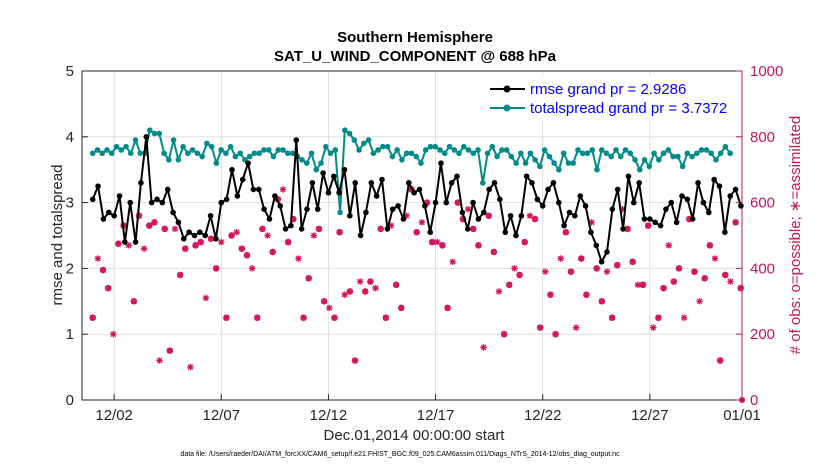 The height and width of the screenshot is (470, 830). I want to click on y-left-tick-label: 4, so click(70, 137).